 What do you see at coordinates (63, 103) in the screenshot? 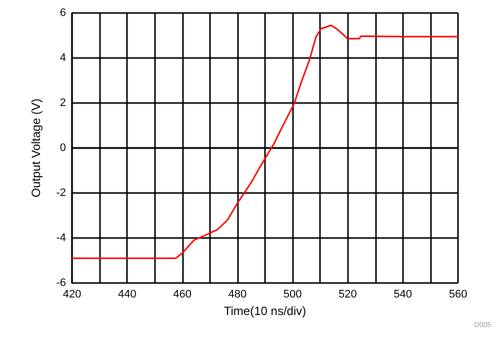
I see `y-tick-label: 2` at bounding box center [63, 103].